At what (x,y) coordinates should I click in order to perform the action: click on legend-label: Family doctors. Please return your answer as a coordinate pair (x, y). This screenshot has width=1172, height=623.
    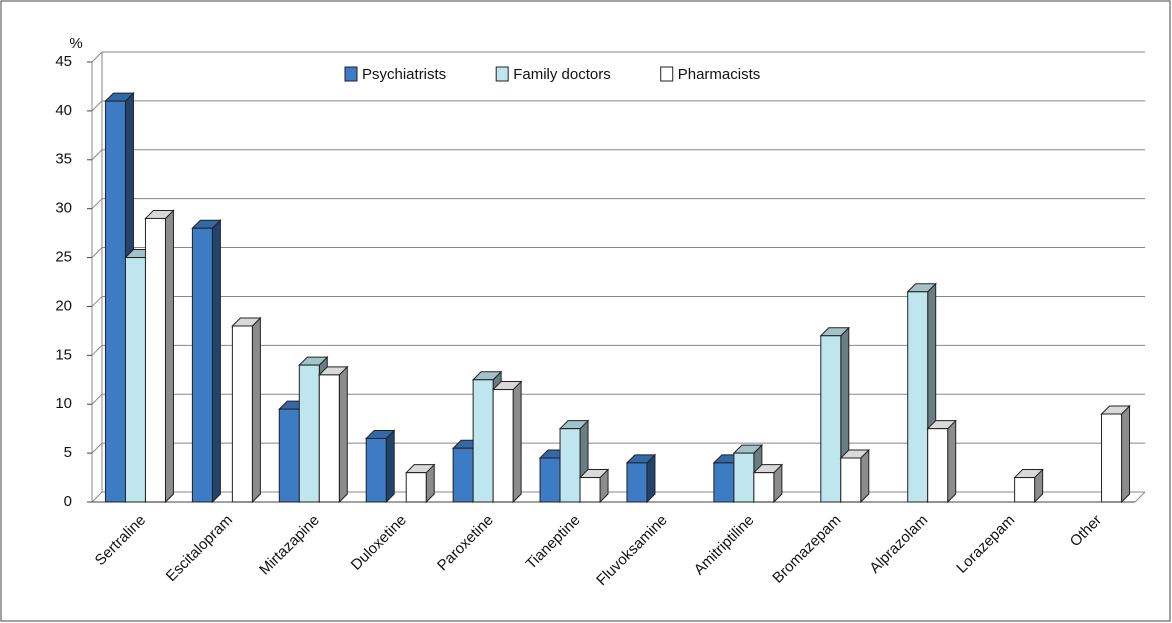
    Looking at the image, I should click on (562, 74).